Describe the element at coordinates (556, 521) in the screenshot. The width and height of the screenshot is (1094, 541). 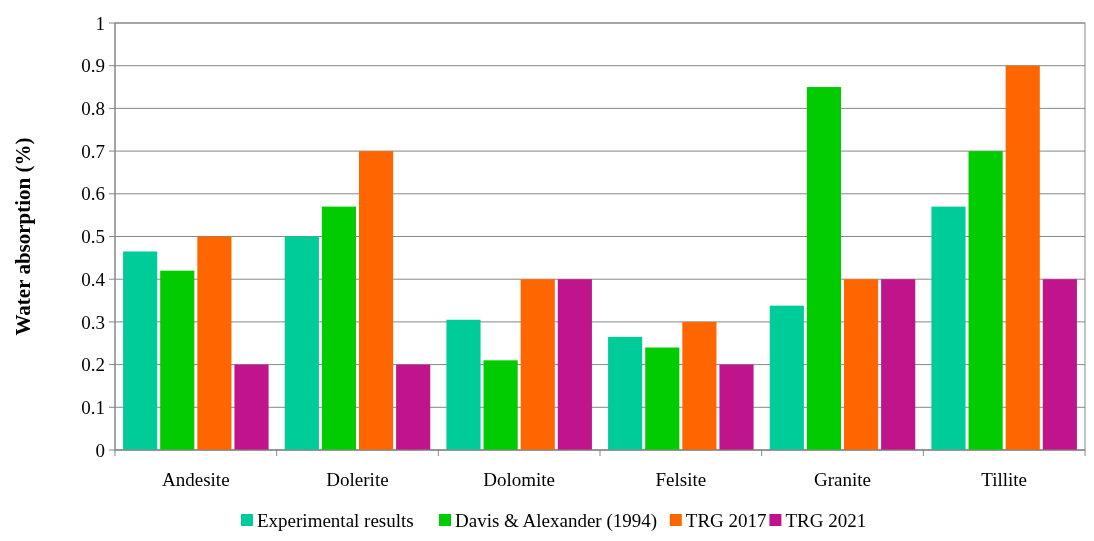
I see `legend-label: Davis & Alexander (1994)` at that location.